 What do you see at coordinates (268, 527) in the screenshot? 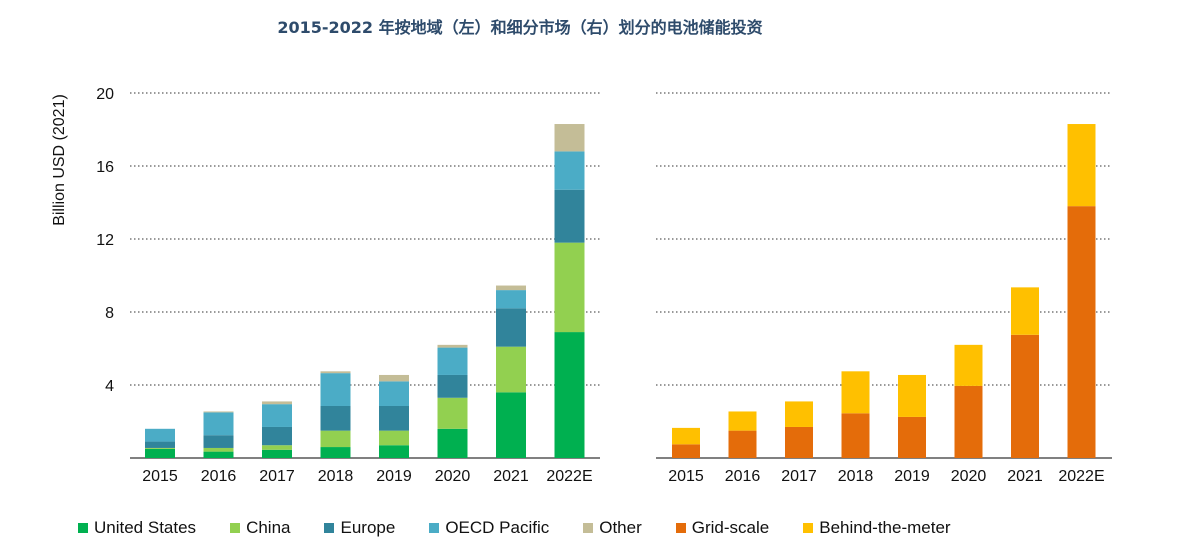
I see `legend-label: China` at bounding box center [268, 527].